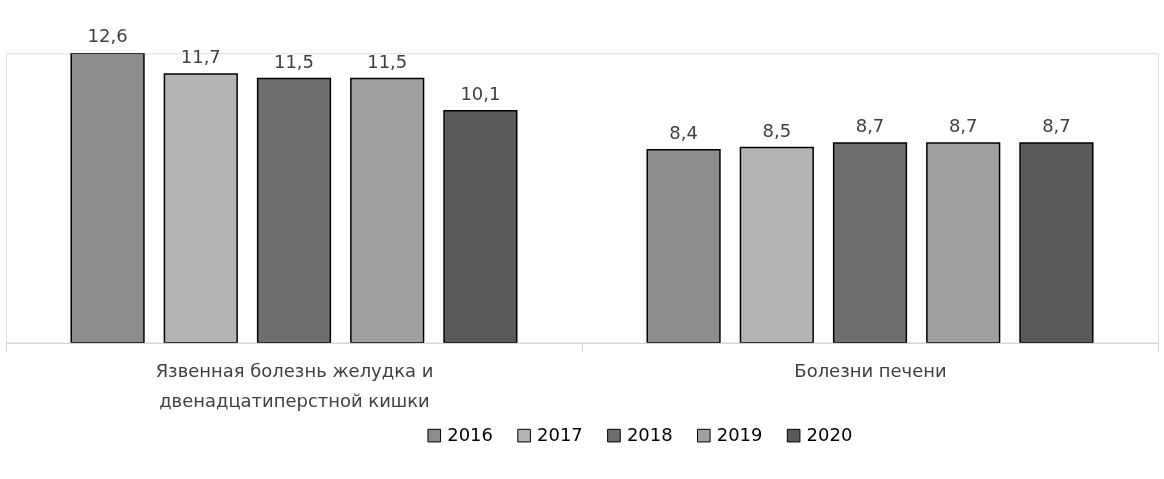 Image resolution: width=1164 pixels, height=479 pixels. I want to click on data-label: 11,7, so click(200, 56).